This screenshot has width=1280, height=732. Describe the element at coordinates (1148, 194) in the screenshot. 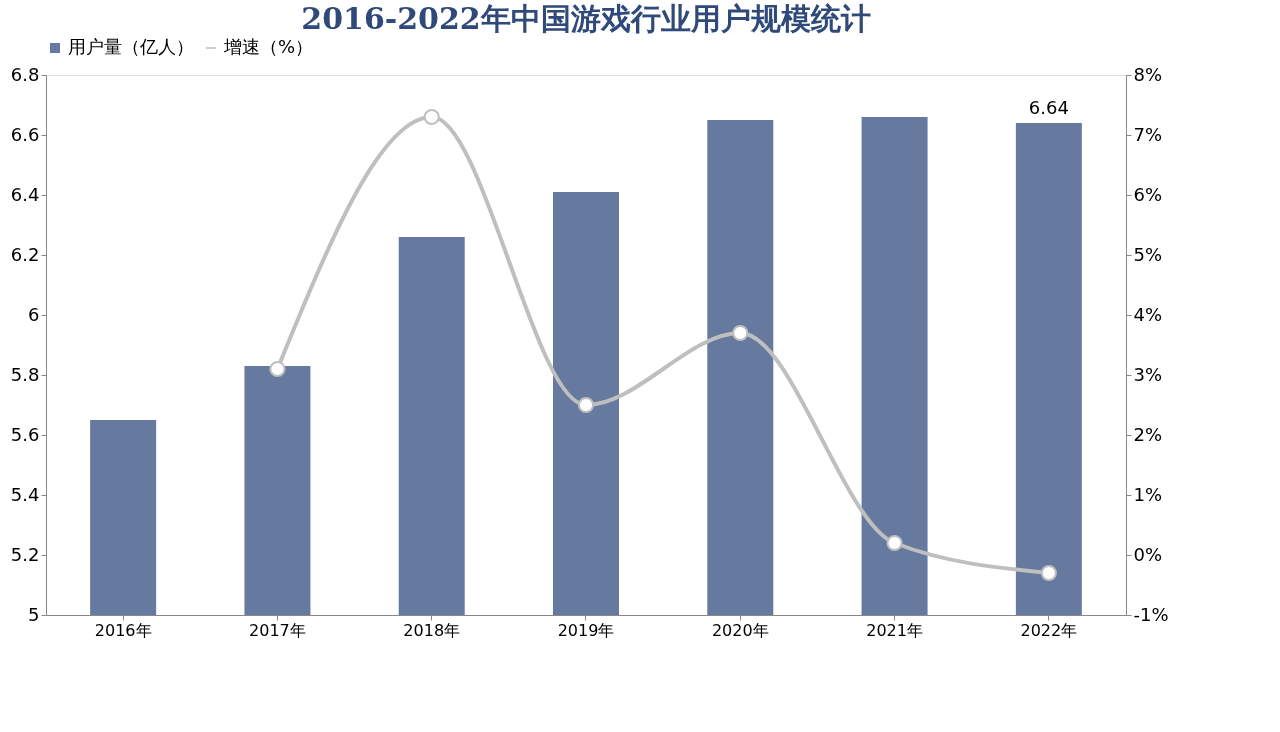

I see `y2-tick-label: 6%` at that location.